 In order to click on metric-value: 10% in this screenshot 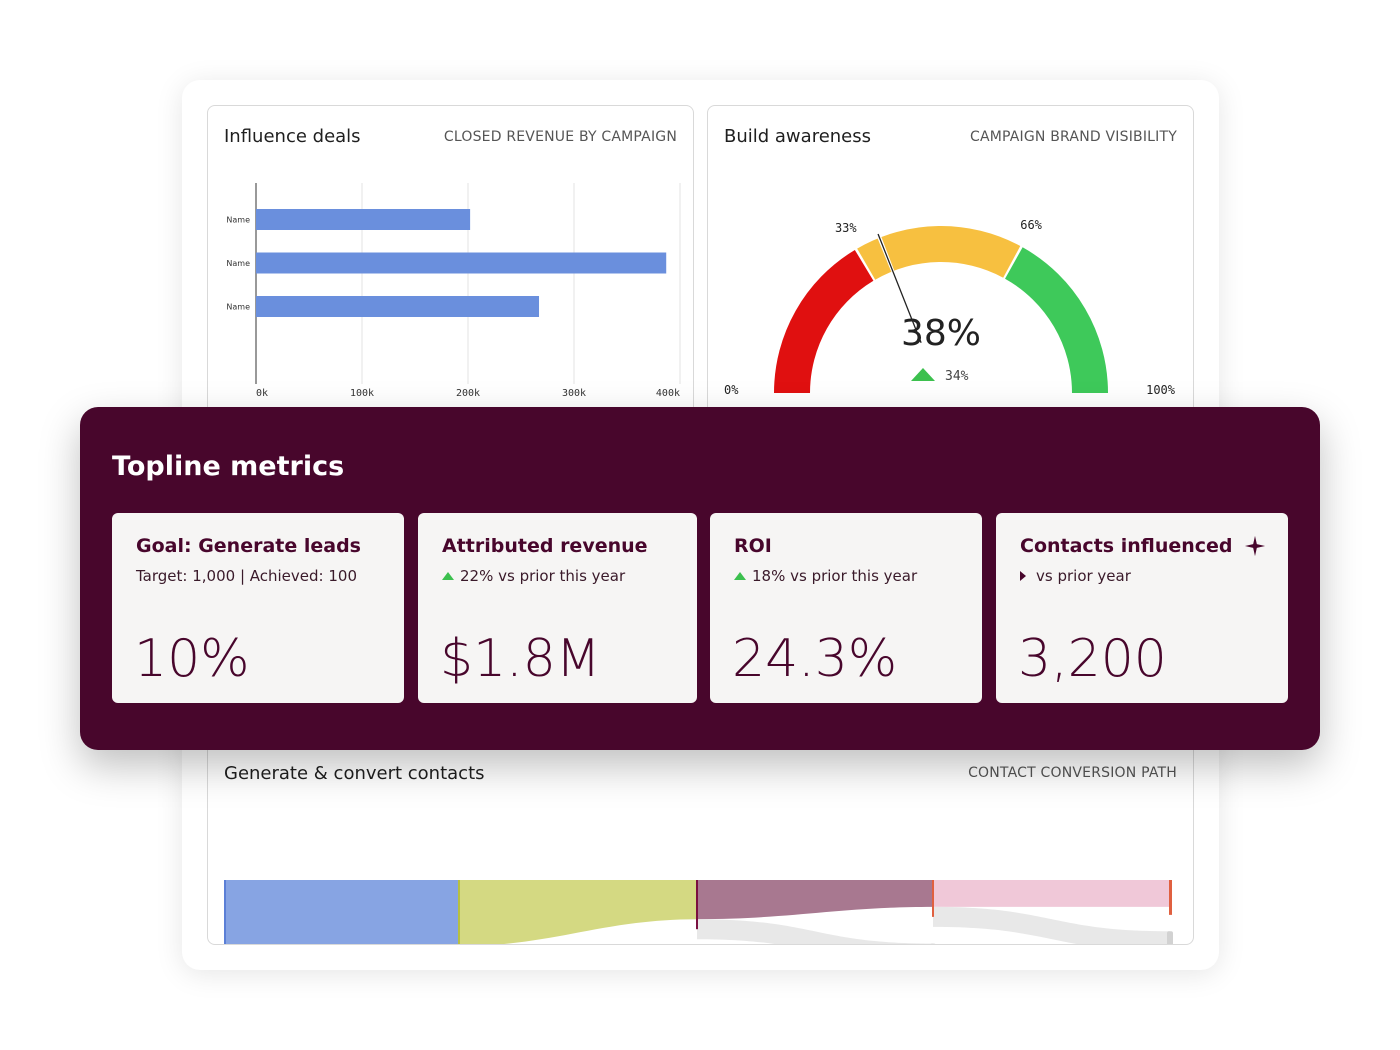, I will do `click(192, 659)`.